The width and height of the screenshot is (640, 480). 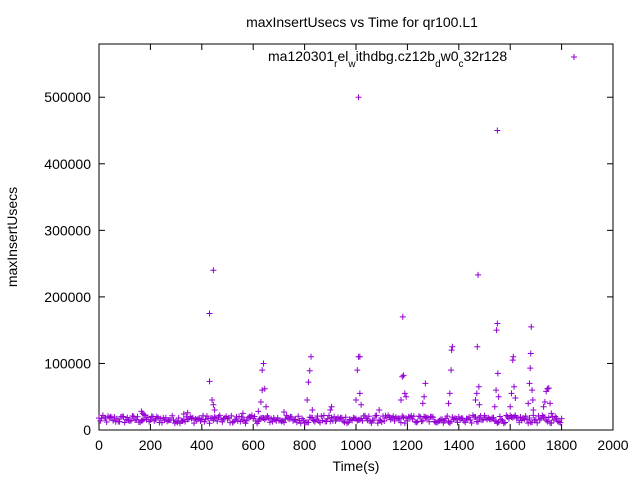 I want to click on legend-label-part: ithdbg.cz12b, so click(x=396, y=56).